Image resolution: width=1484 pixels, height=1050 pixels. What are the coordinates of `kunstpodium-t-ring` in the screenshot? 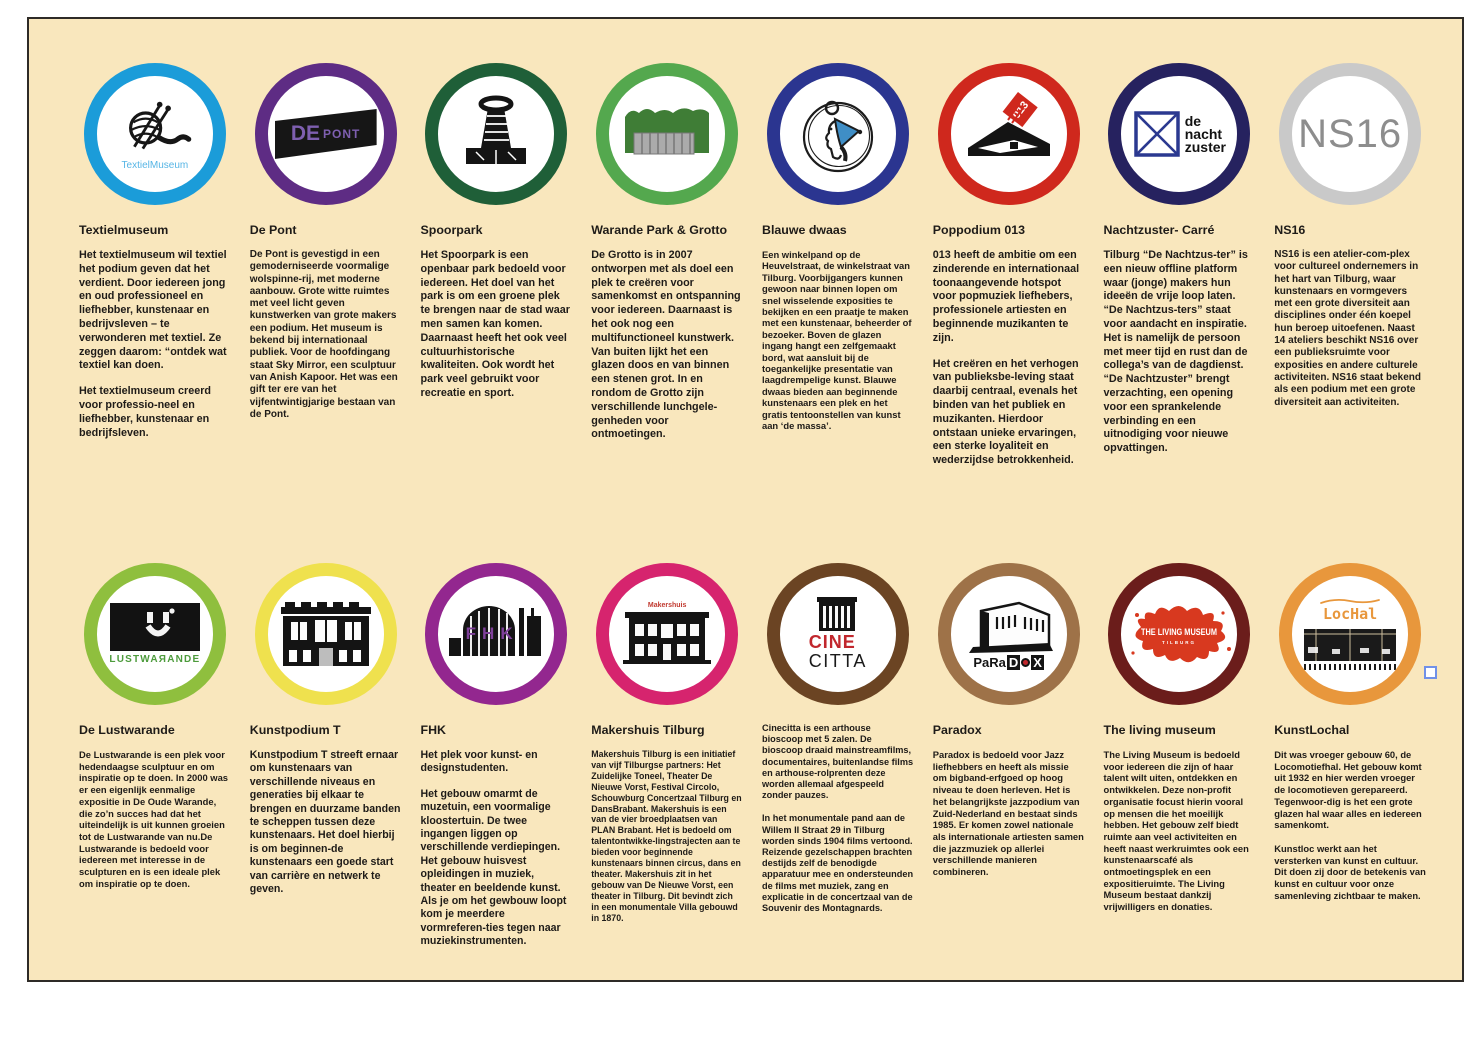 It's located at (325, 634).